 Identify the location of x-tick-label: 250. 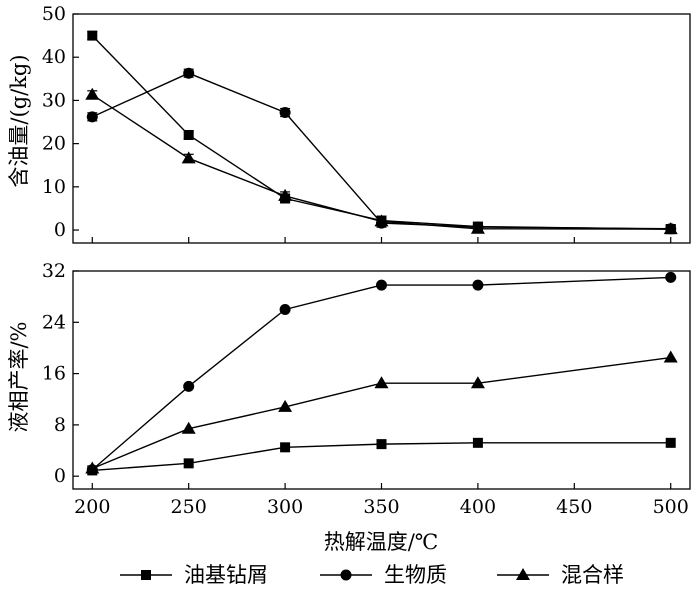
(189, 507).